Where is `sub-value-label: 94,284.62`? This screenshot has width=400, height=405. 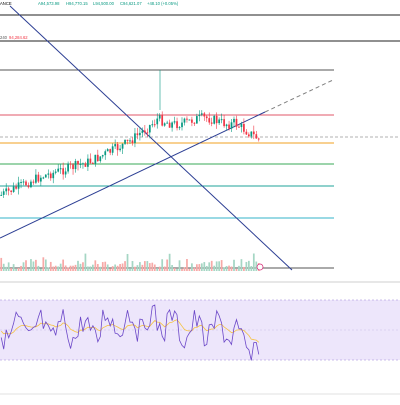
sub-value-label: 94,284.62 is located at coordinates (18, 37).